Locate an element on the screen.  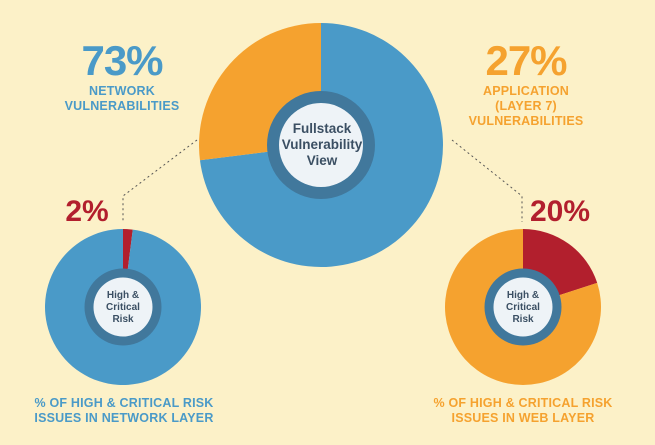
network-label-line-1: NETWORK is located at coordinates (122, 91).